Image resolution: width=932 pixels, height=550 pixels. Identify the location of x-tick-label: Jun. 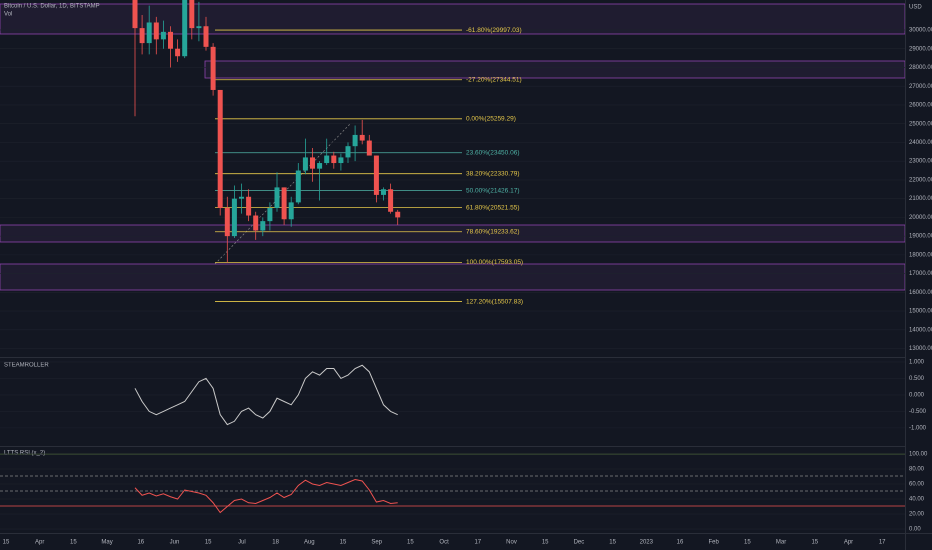
(175, 543).